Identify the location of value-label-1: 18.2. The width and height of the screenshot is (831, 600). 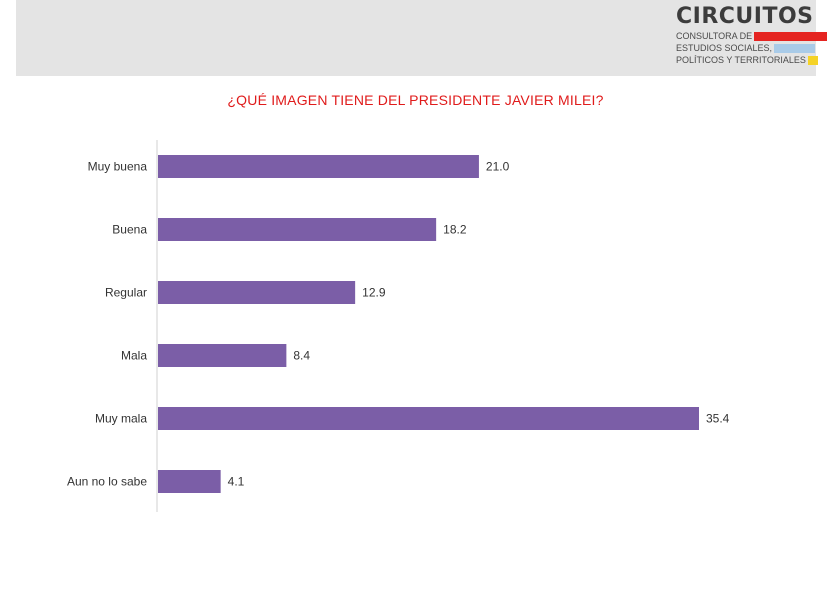
(455, 230).